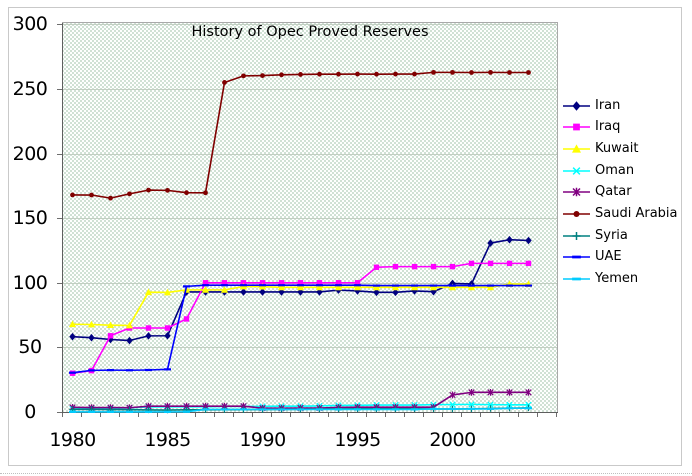 This screenshot has height=476, width=692. What do you see at coordinates (576, 235) in the screenshot?
I see `plus-marker` at bounding box center [576, 235].